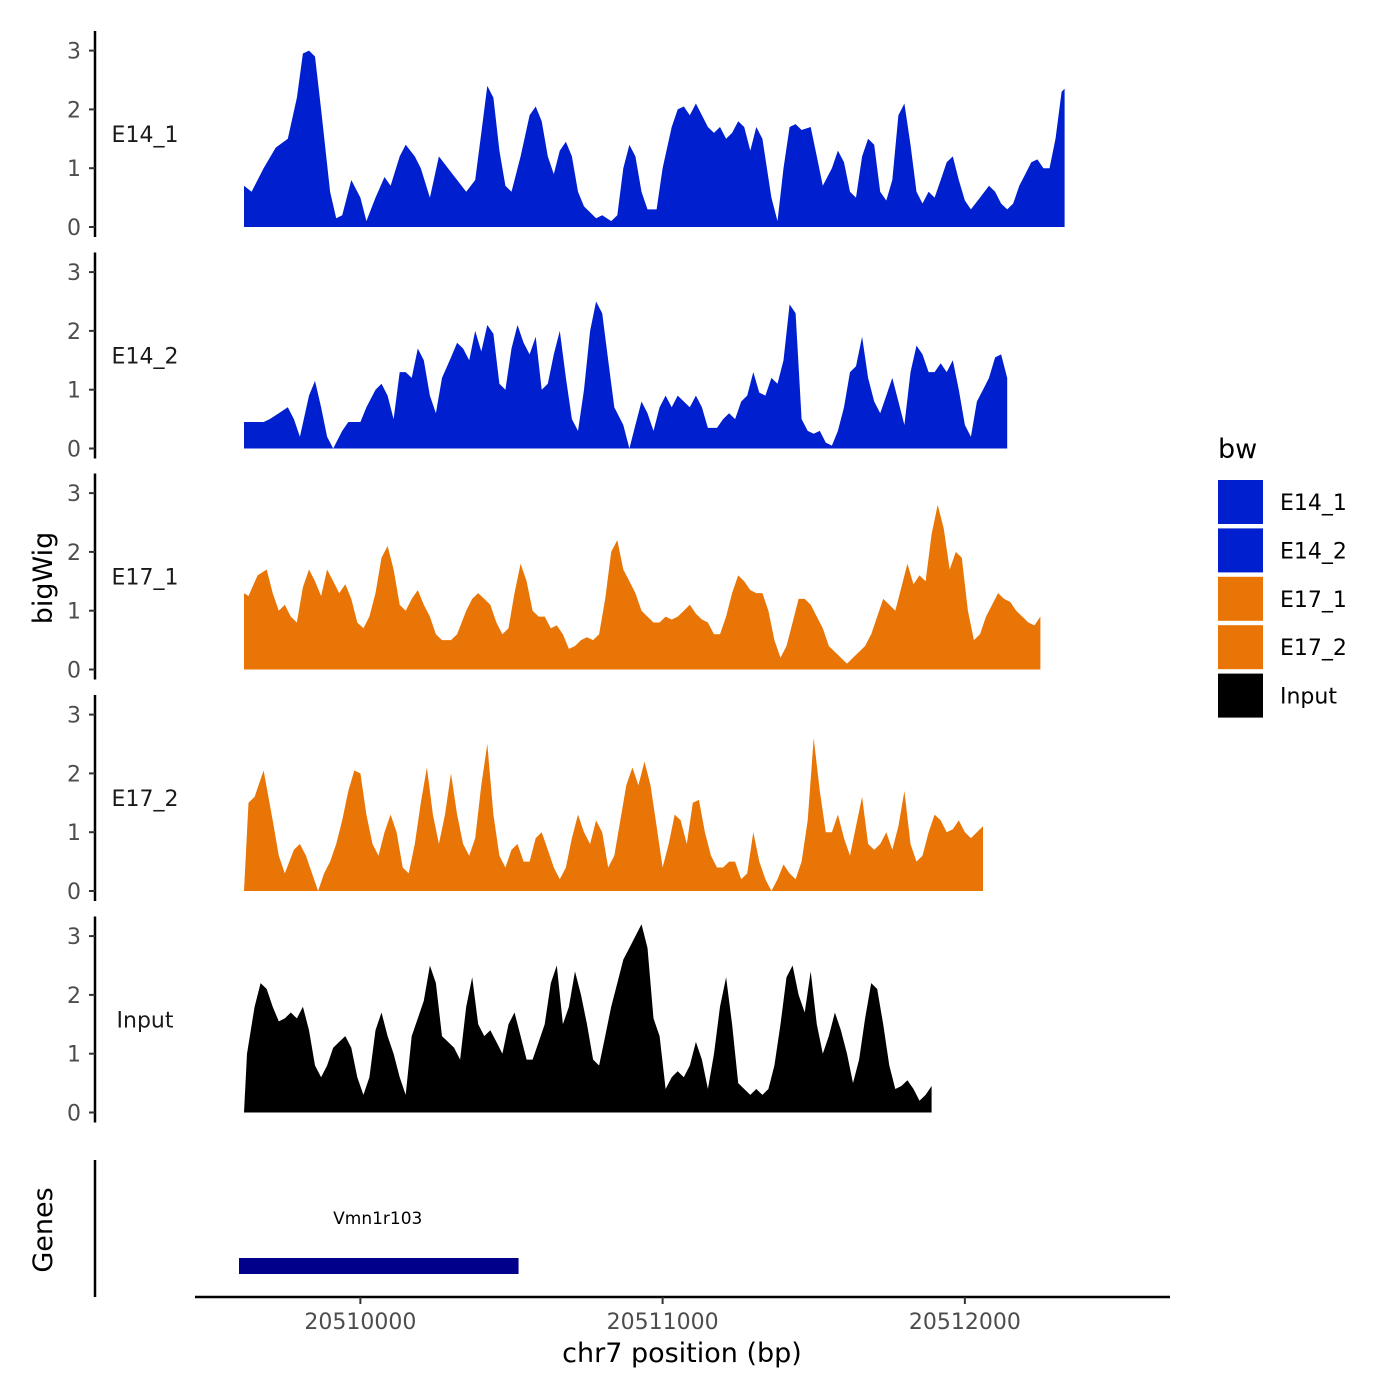 This screenshot has height=1400, width=1400. I want to click on area-Input, so click(588, 1018).